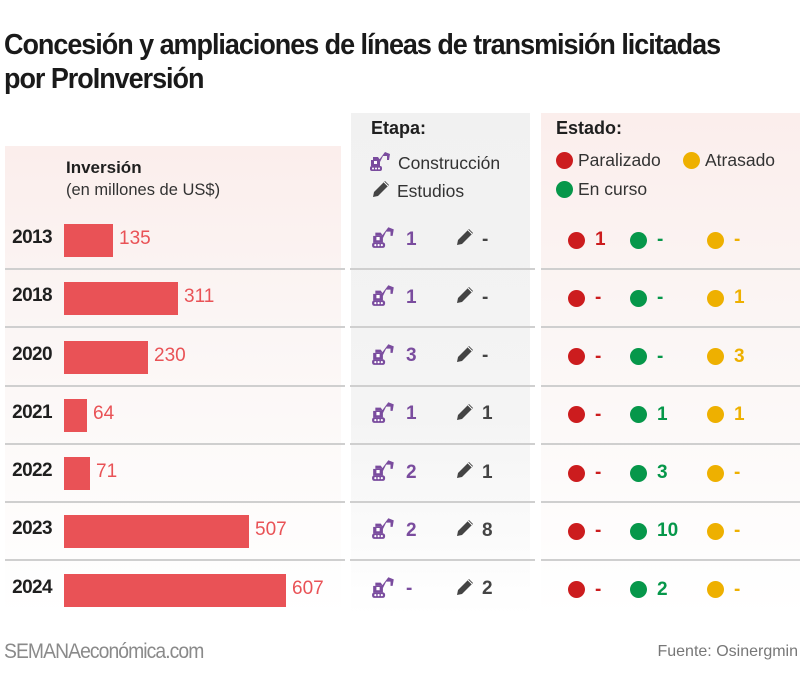  What do you see at coordinates (726, 357) in the screenshot?
I see `atrasado-cell: 3` at bounding box center [726, 357].